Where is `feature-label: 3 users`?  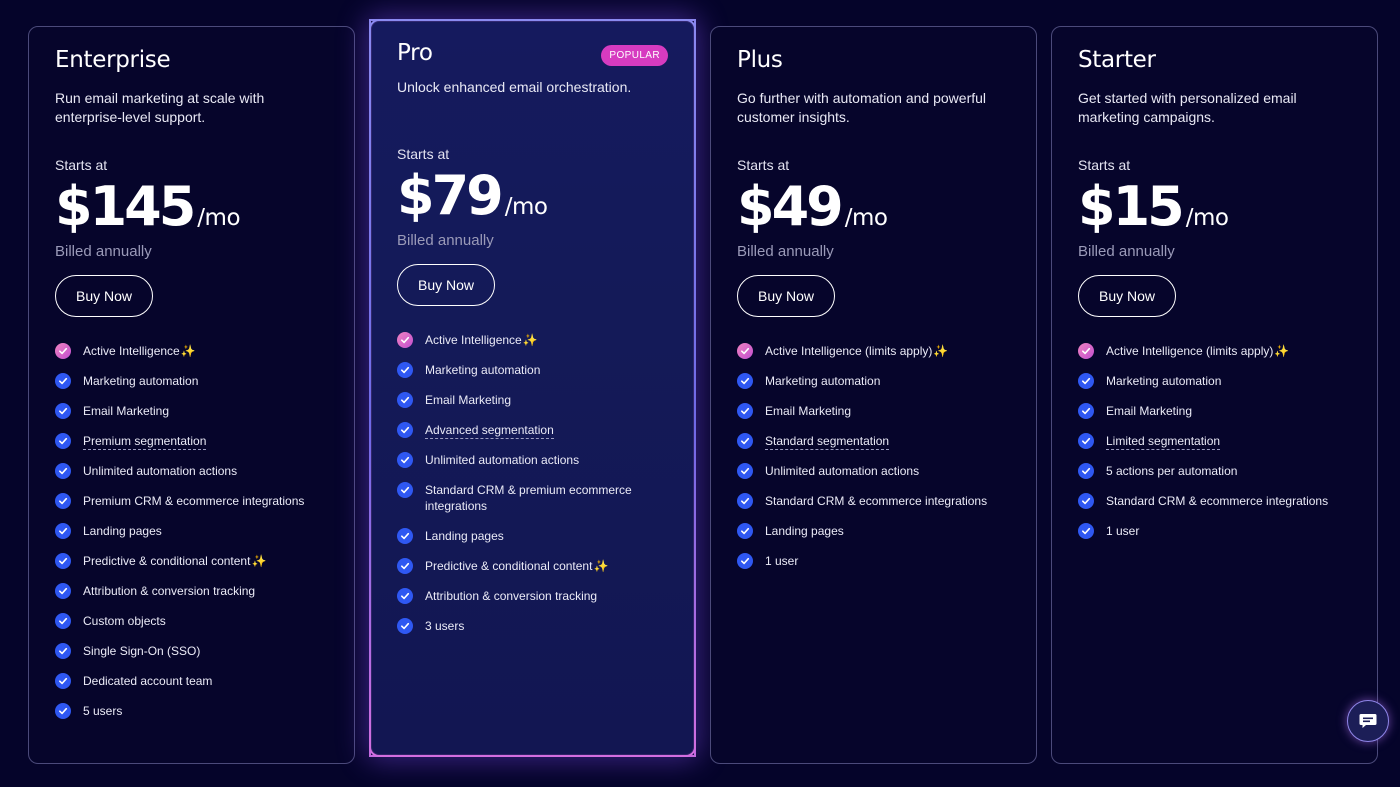 feature-label: 3 users is located at coordinates (445, 626).